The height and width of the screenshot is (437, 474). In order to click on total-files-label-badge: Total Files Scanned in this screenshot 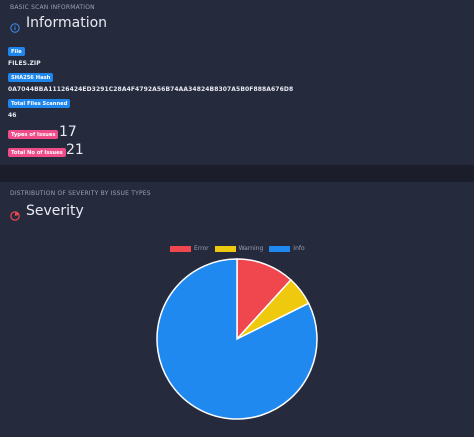, I will do `click(39, 103)`.